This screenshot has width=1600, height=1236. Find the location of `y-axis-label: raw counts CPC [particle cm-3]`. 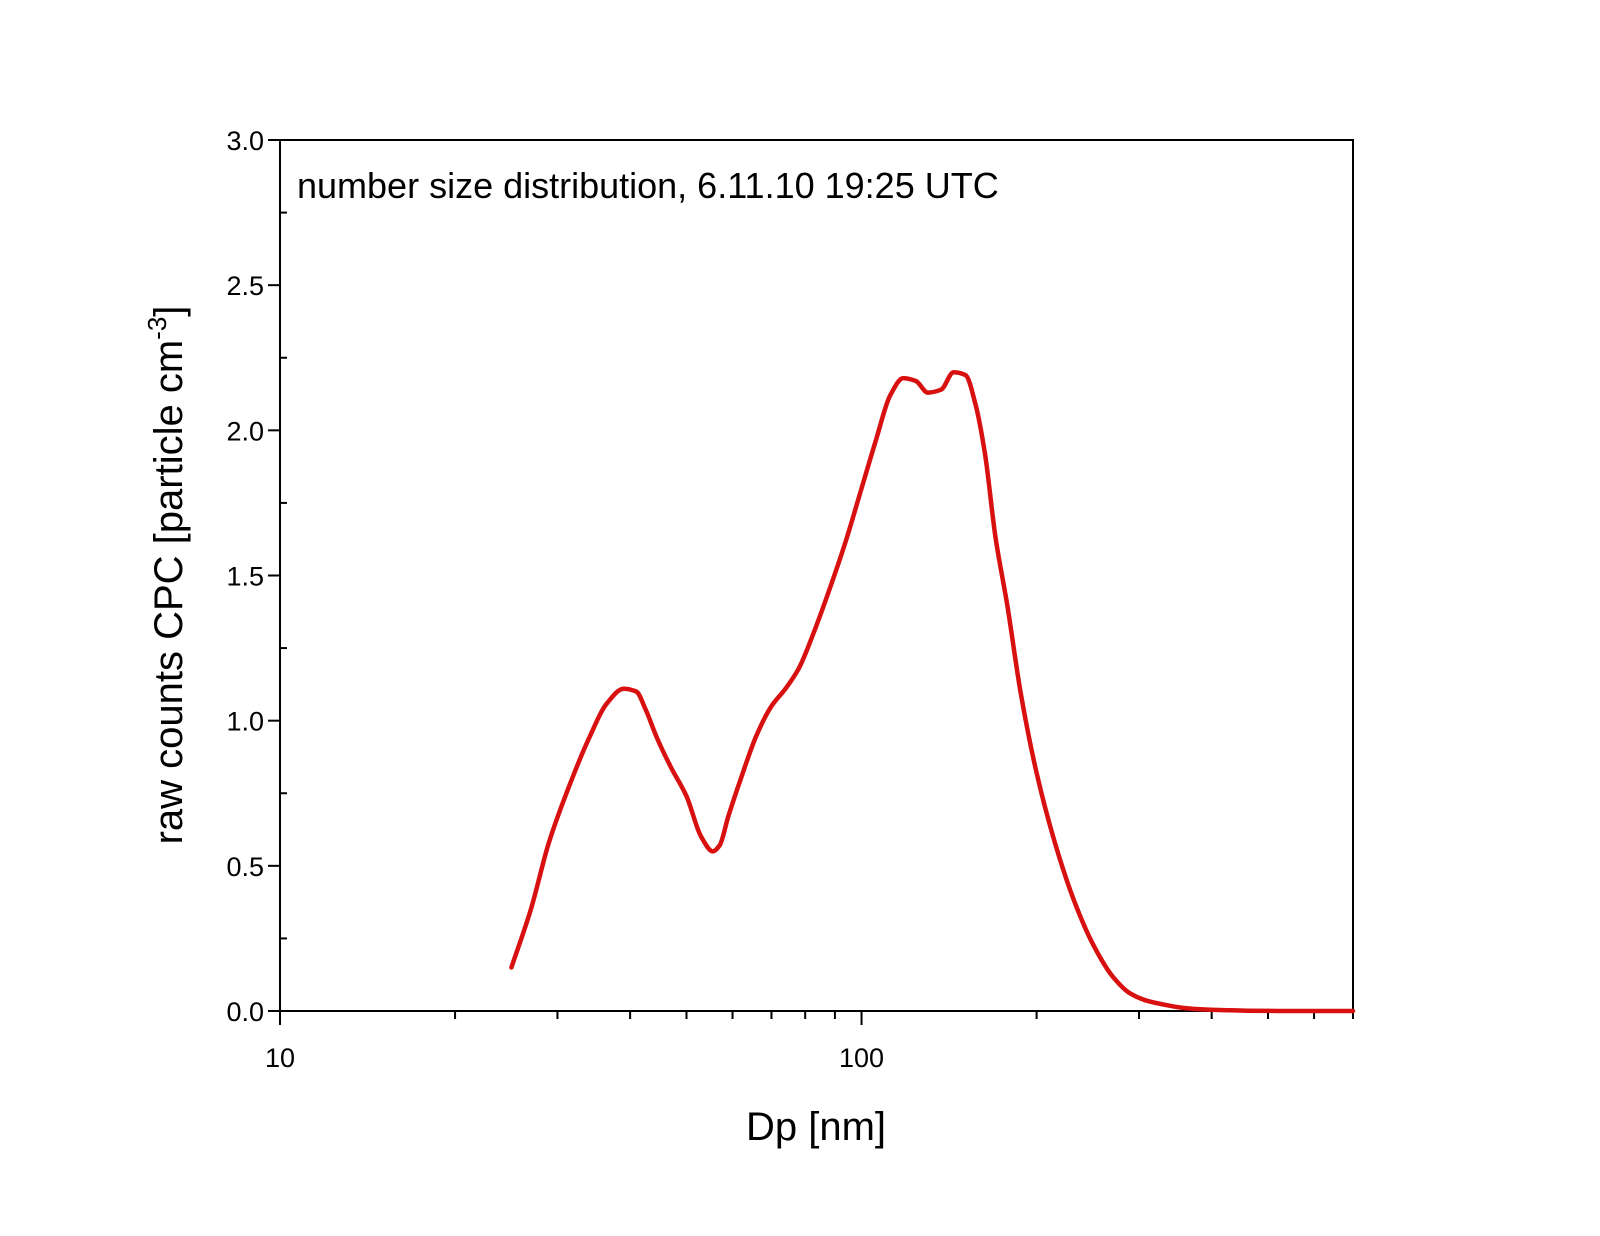

y-axis-label: raw counts CPC [particle cm-3] is located at coordinates (166, 575).